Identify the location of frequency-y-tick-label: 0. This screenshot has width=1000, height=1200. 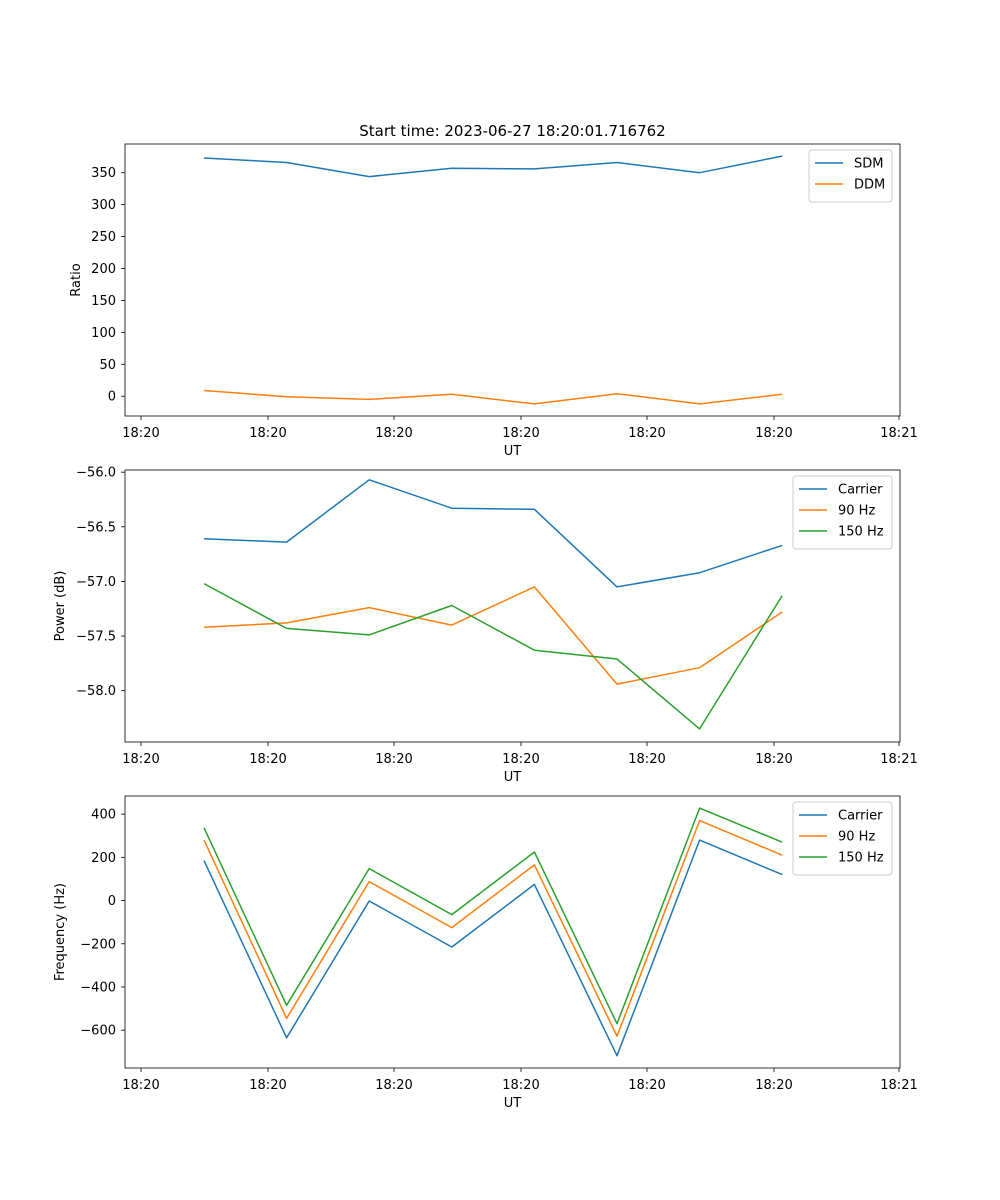
(112, 901).